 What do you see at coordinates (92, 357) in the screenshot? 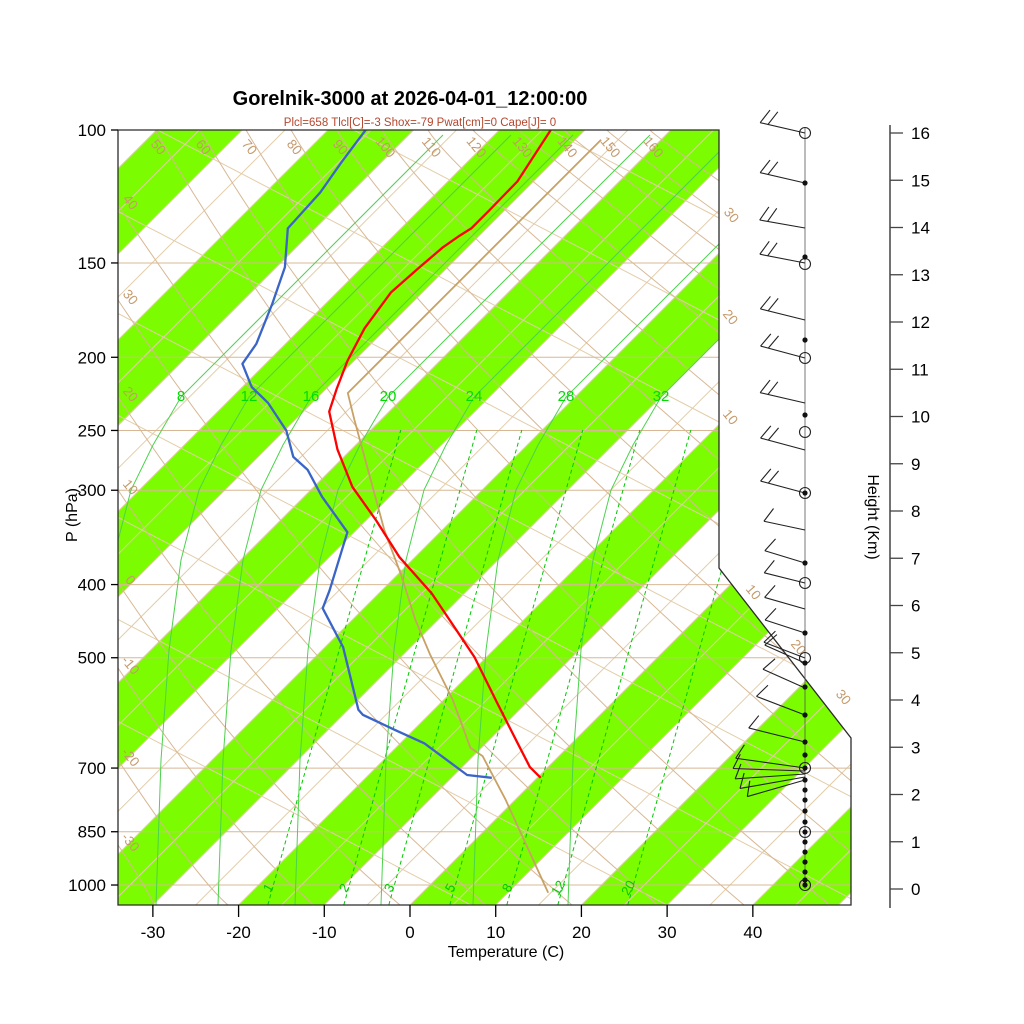
I see `pressure-tick-label: 200` at bounding box center [92, 357].